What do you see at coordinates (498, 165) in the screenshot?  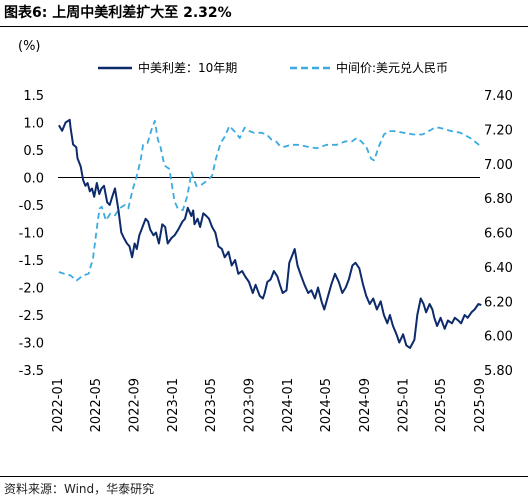 I see `right-axis-tick-label: 7.00` at bounding box center [498, 165].